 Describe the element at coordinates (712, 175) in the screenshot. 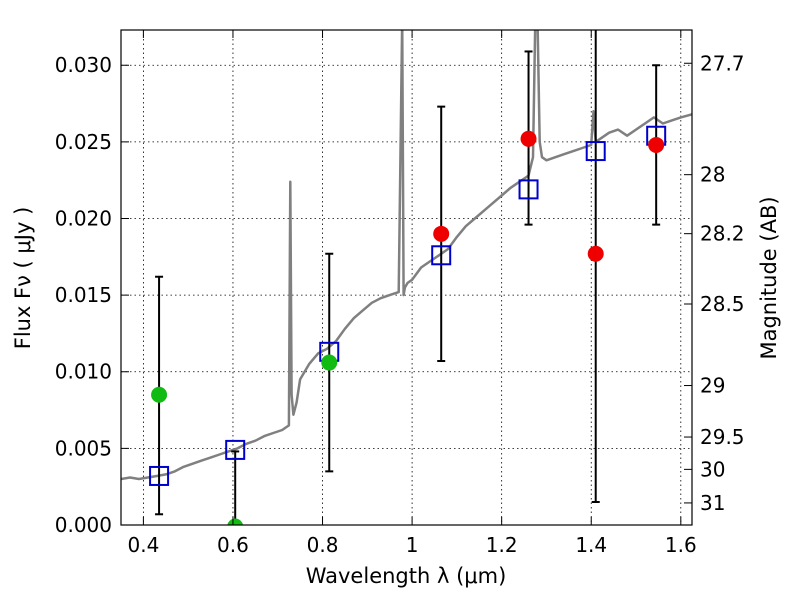

I see `right-tick-label: 28` at that location.